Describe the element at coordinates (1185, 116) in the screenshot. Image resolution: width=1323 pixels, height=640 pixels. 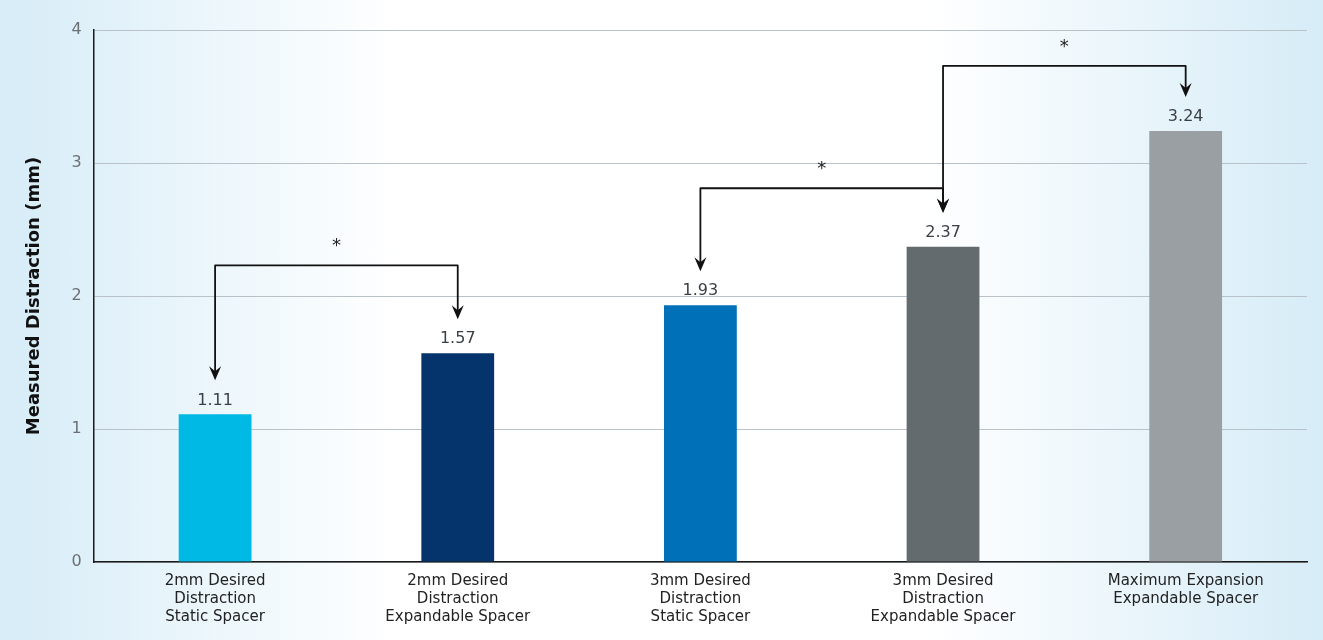
I see `data-label: 3.24` at that location.